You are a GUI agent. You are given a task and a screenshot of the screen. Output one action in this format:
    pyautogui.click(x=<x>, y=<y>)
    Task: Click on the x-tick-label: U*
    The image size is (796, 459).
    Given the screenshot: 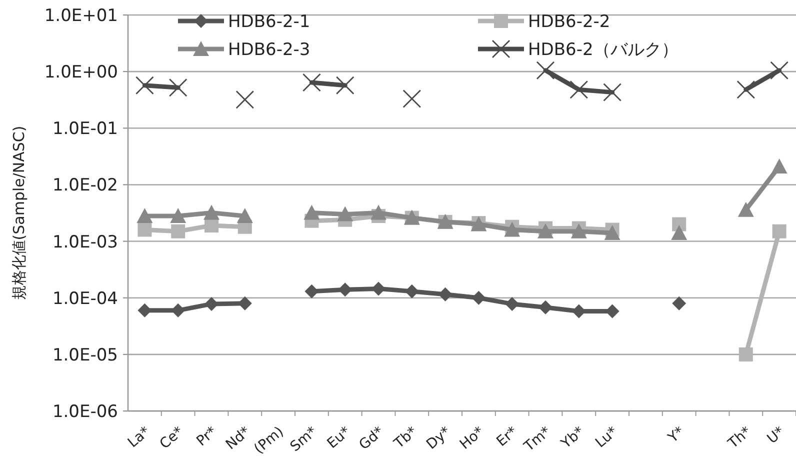 What is the action you would take?
    pyautogui.click(x=776, y=436)
    